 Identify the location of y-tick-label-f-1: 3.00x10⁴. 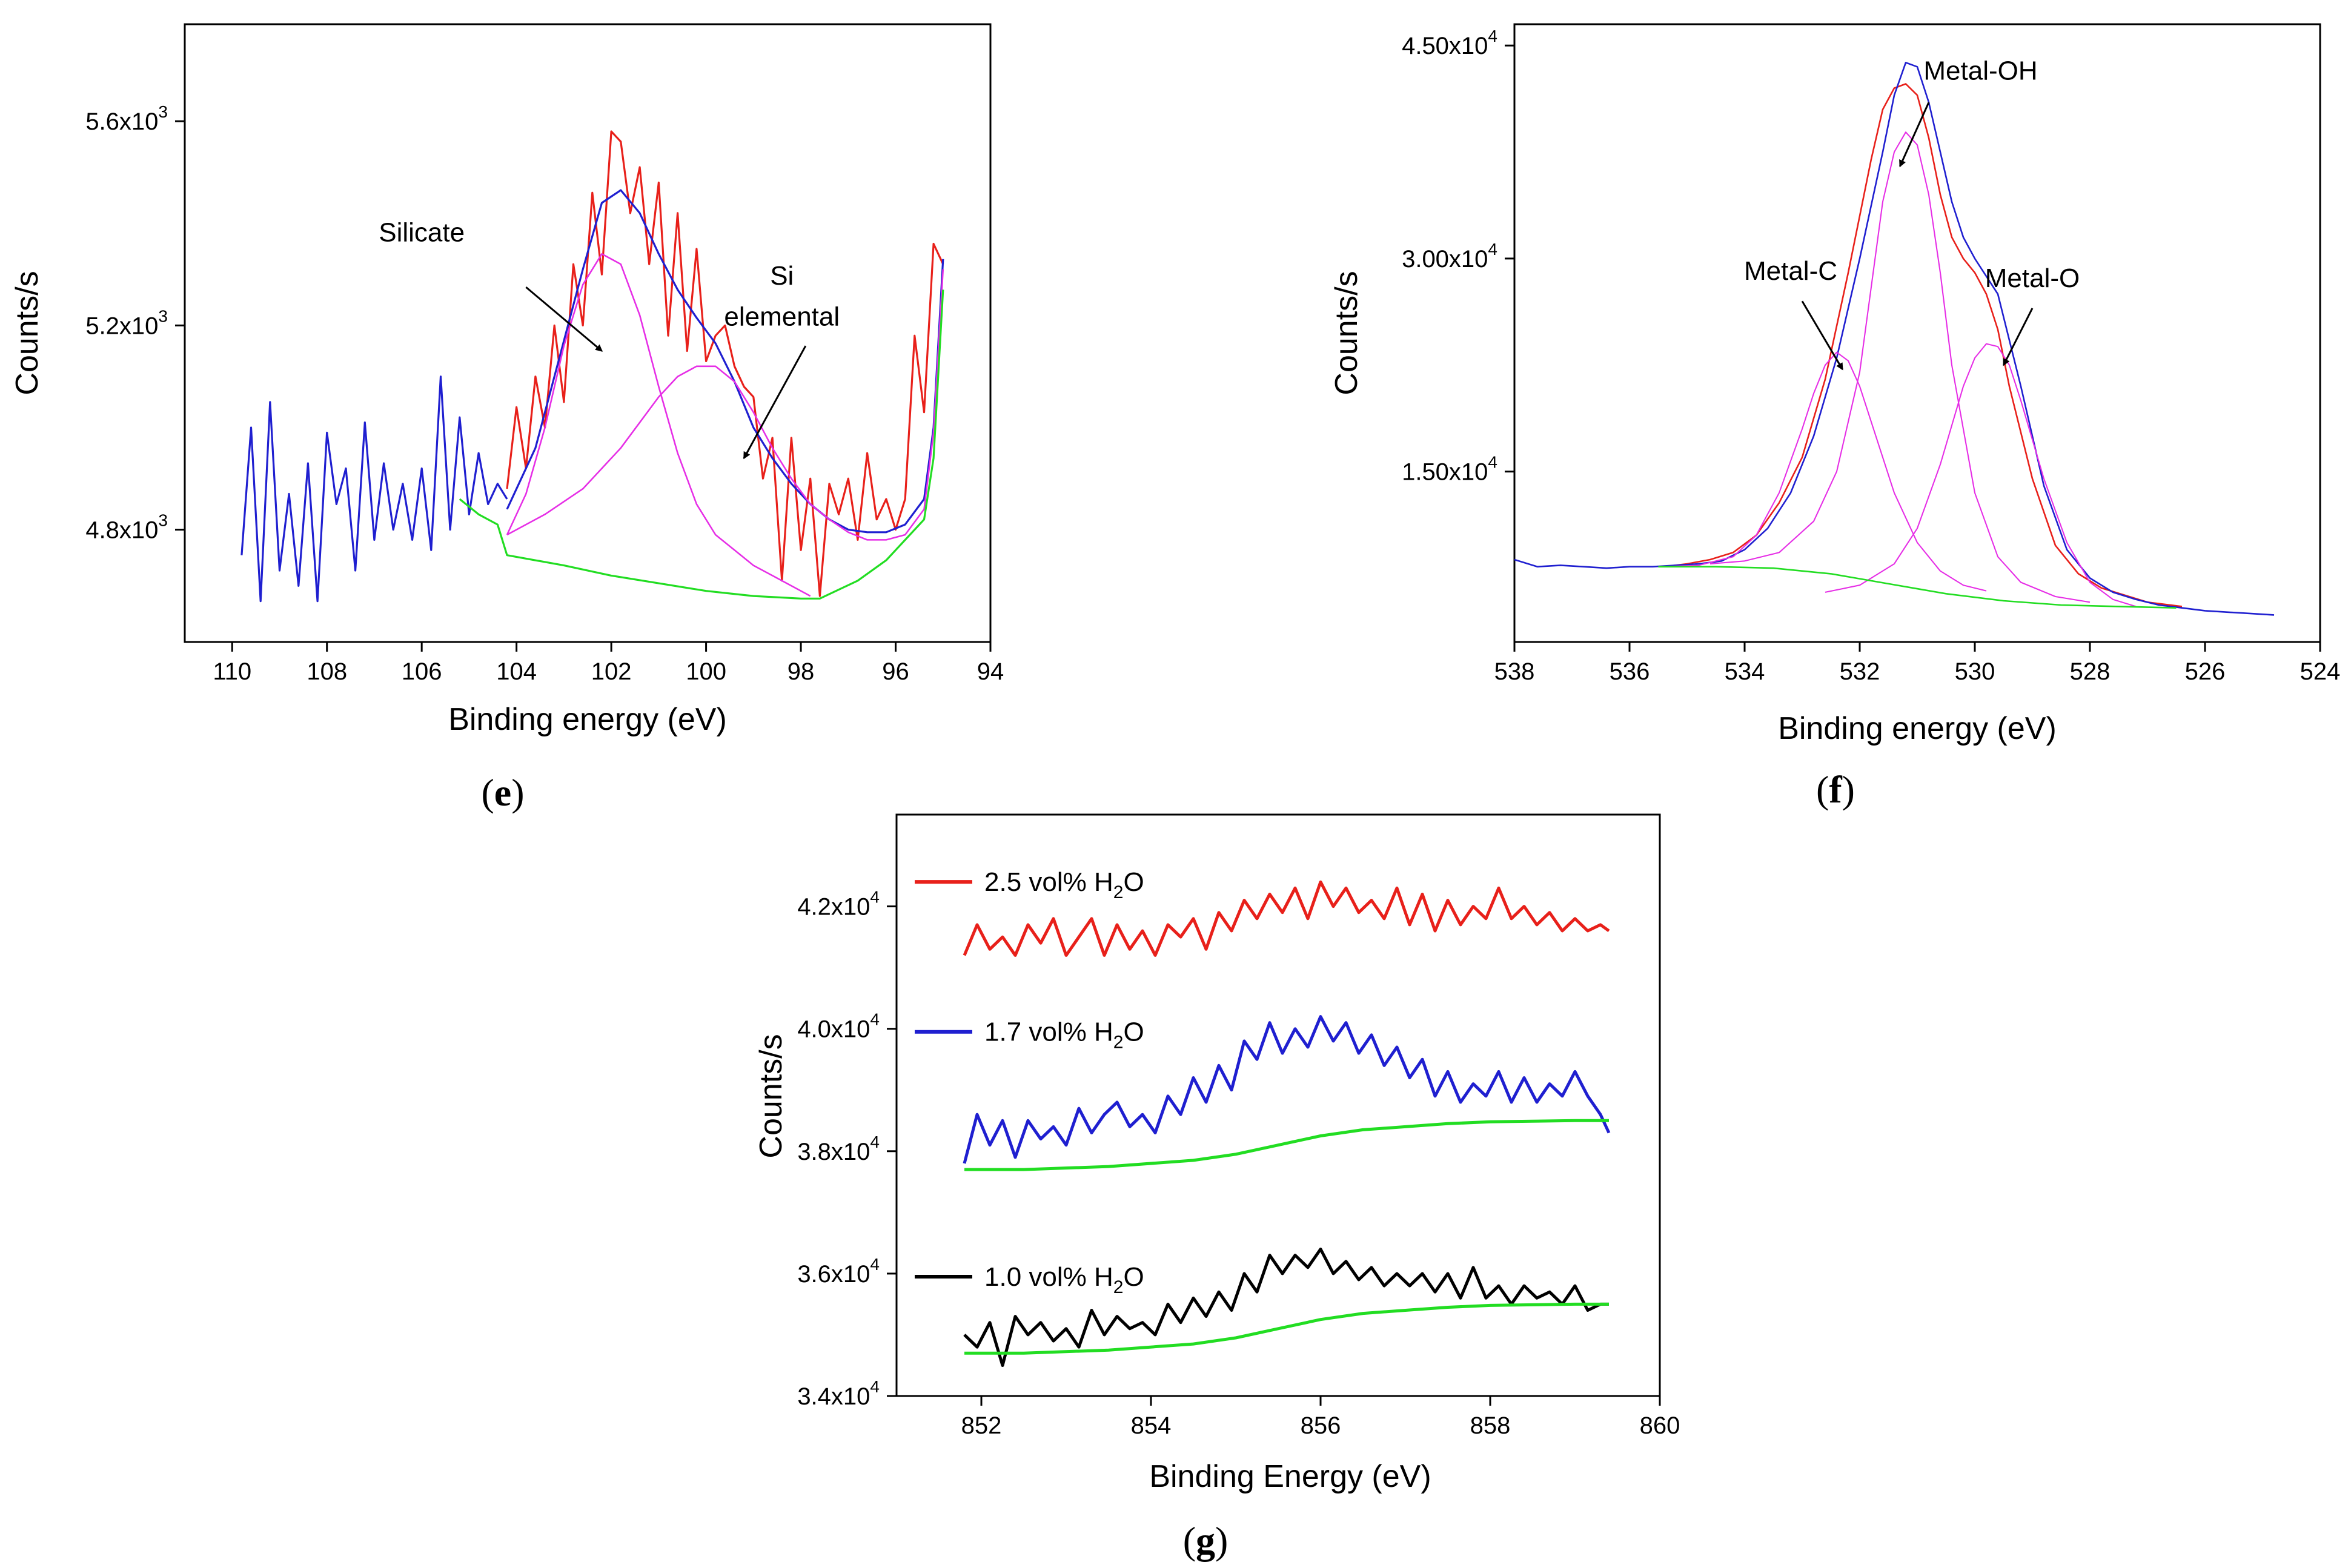
(1449, 256).